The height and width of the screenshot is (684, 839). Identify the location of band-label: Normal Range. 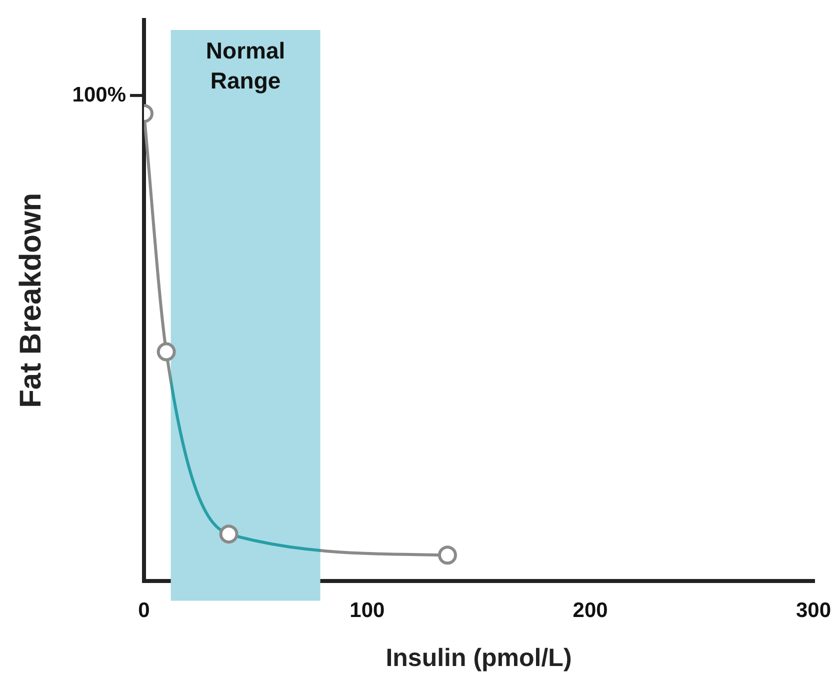
(246, 65).